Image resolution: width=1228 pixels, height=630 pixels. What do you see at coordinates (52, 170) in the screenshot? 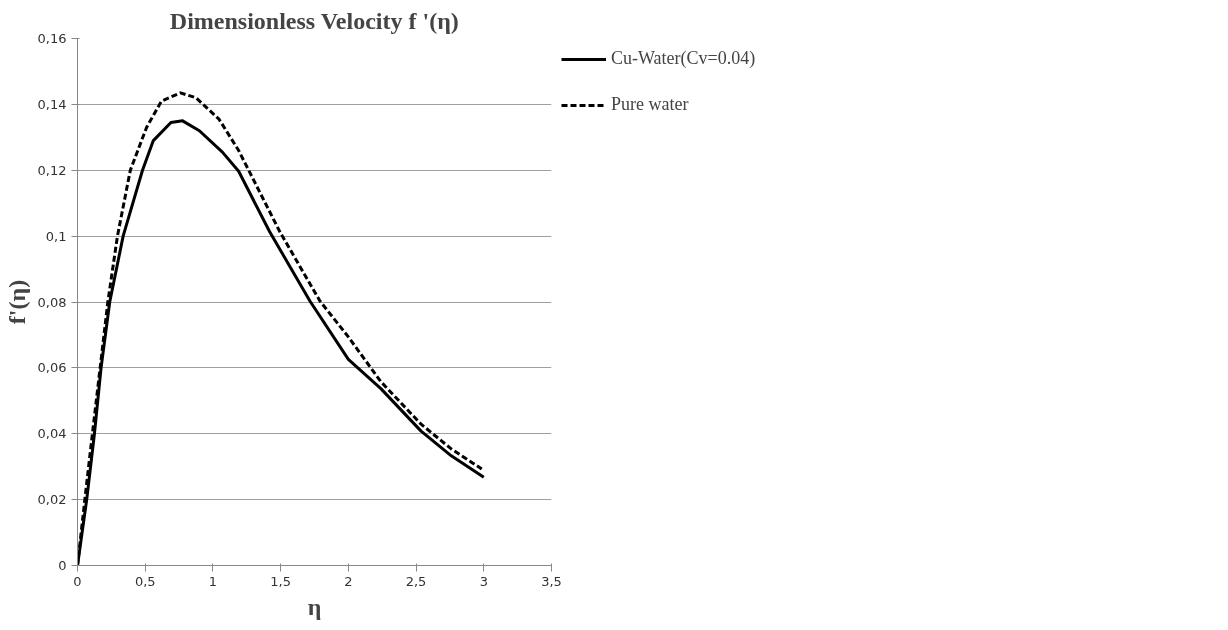
I see `y-tick-label: 0,12` at bounding box center [52, 170].